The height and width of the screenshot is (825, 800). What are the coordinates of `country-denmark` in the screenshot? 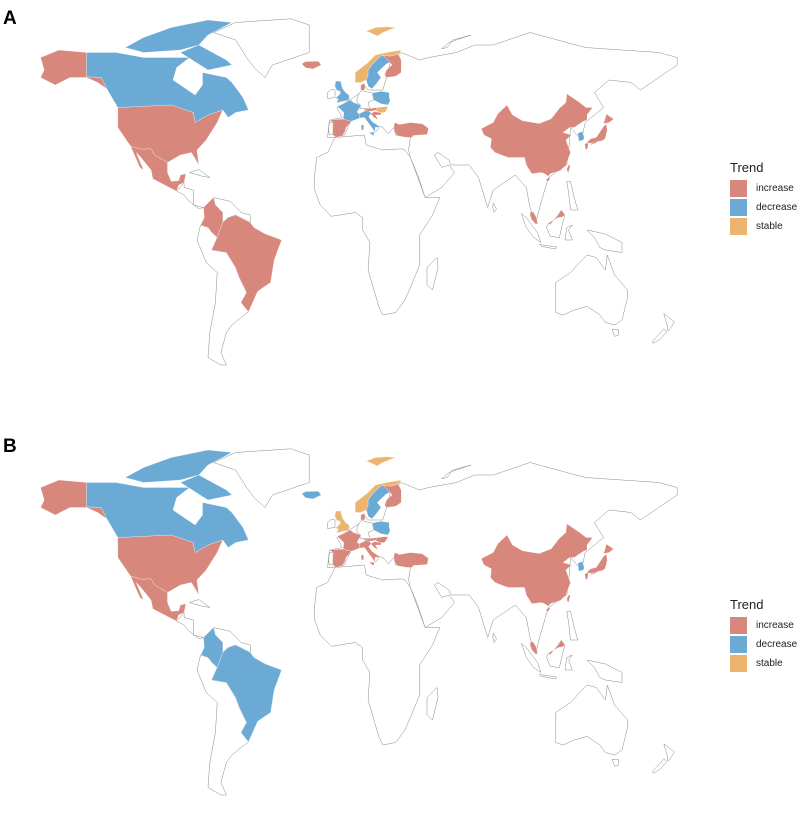 It's located at (363, 517).